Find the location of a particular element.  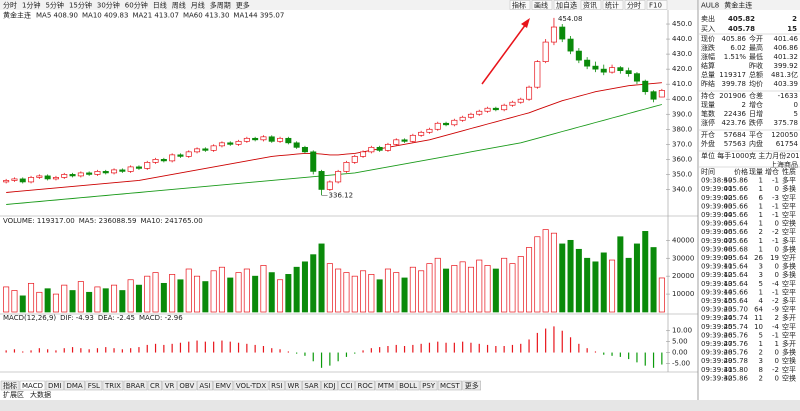

tab: CCI is located at coordinates (347, 386).